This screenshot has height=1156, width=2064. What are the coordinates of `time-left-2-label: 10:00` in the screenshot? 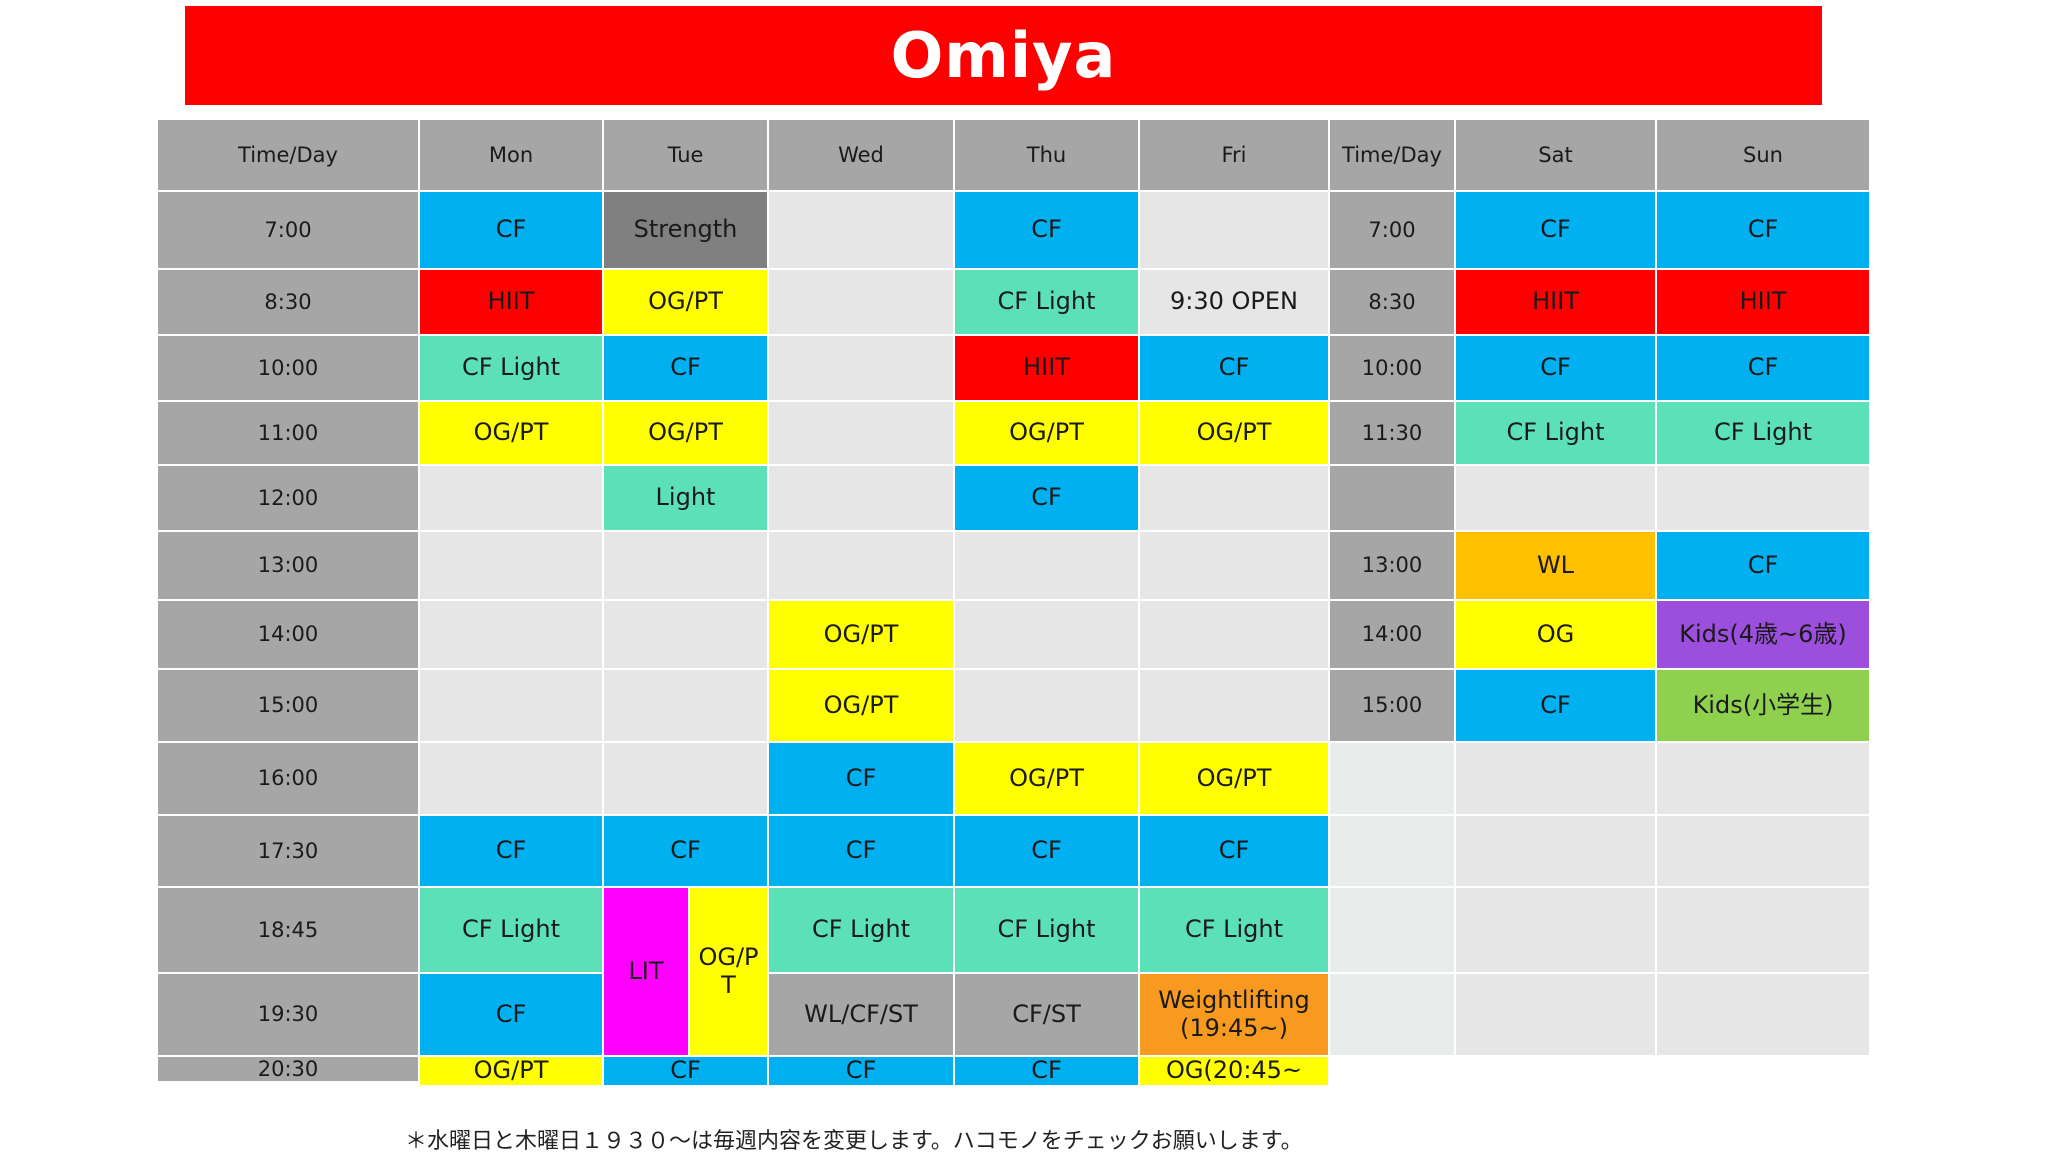 It's located at (288, 367).